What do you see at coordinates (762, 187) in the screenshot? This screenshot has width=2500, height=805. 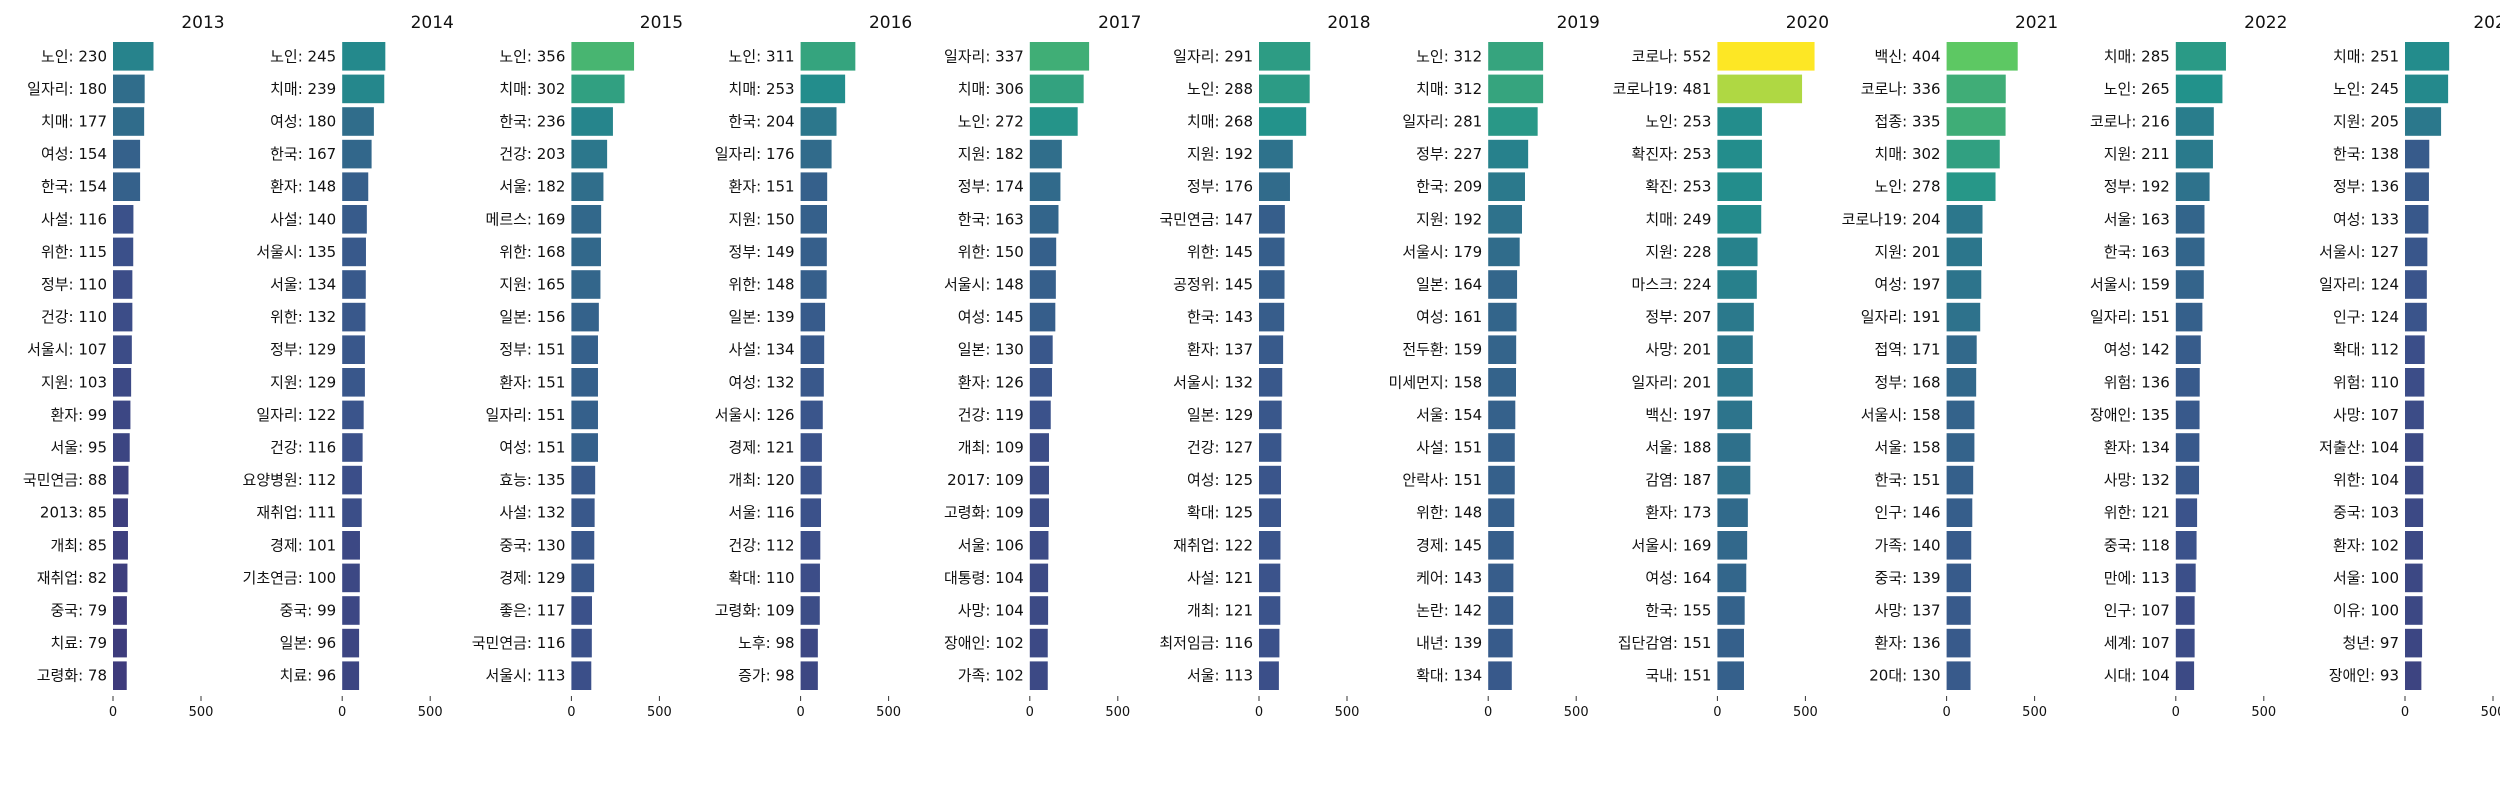 I see `bar-label: 환자: 151` at bounding box center [762, 187].